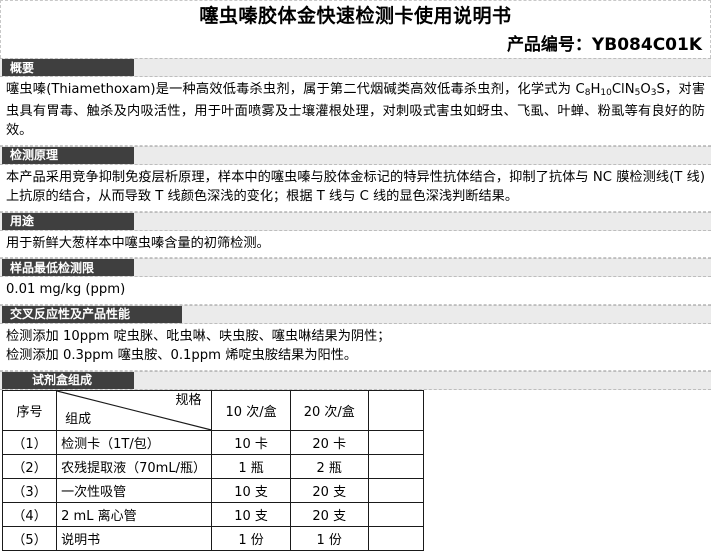  Describe the element at coordinates (653, 93) in the screenshot. I see `formula-sub-4: 3` at that location.